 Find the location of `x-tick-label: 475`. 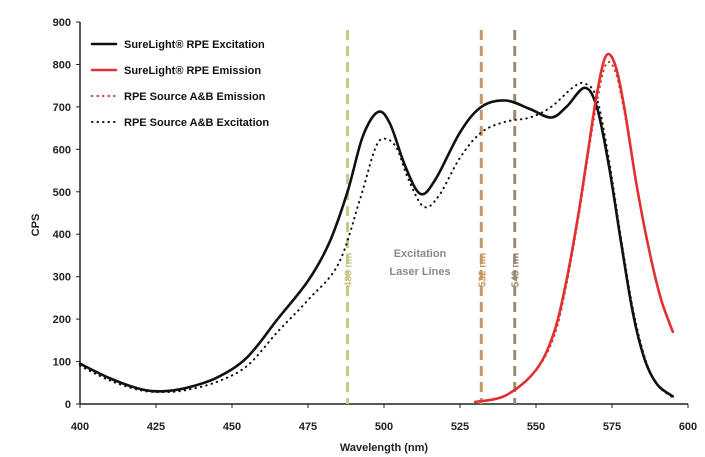

x-tick-label: 475 is located at coordinates (308, 427).